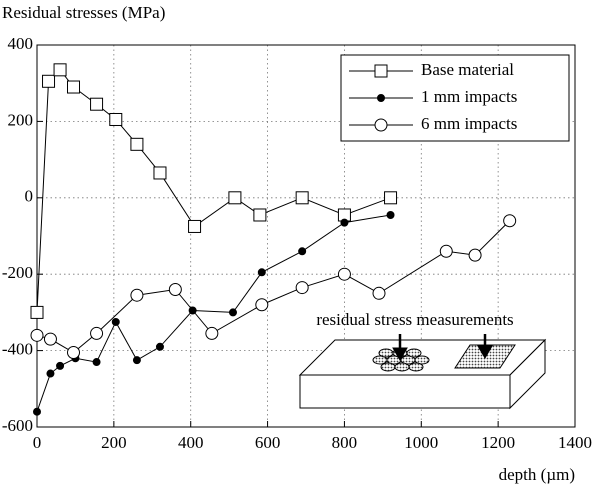 The image size is (598, 495). Describe the element at coordinates (83, 12) in the screenshot. I see `chart-title: Residual stresses (MPa)` at that location.